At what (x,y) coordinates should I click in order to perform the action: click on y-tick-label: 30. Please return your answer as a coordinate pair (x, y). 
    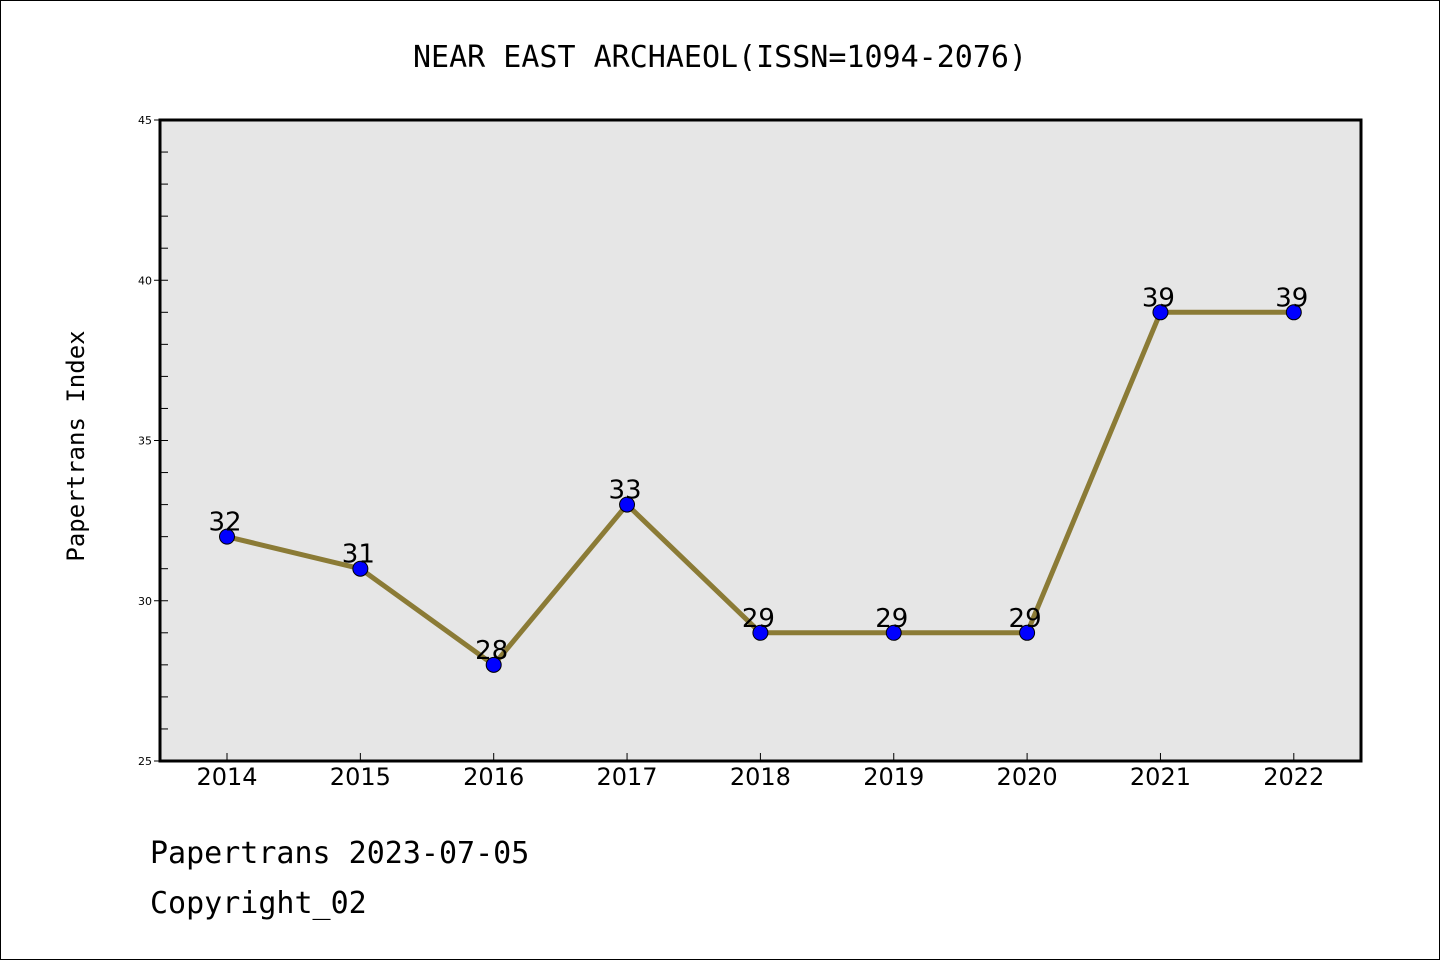
    Looking at the image, I should click on (145, 601).